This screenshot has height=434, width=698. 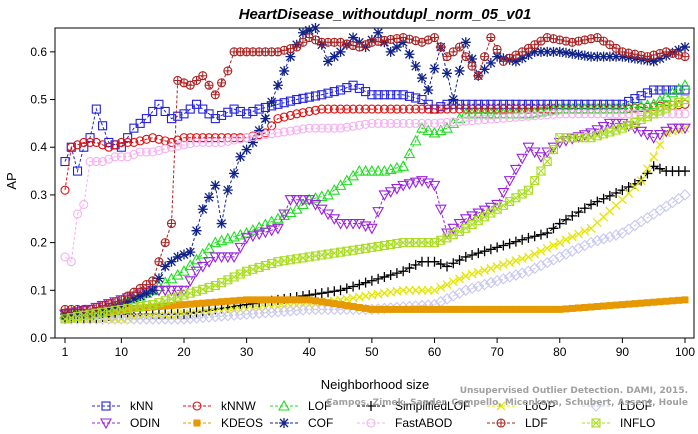 What do you see at coordinates (301, 423) in the screenshot?
I see `legend-item-cof: COF` at bounding box center [301, 423].